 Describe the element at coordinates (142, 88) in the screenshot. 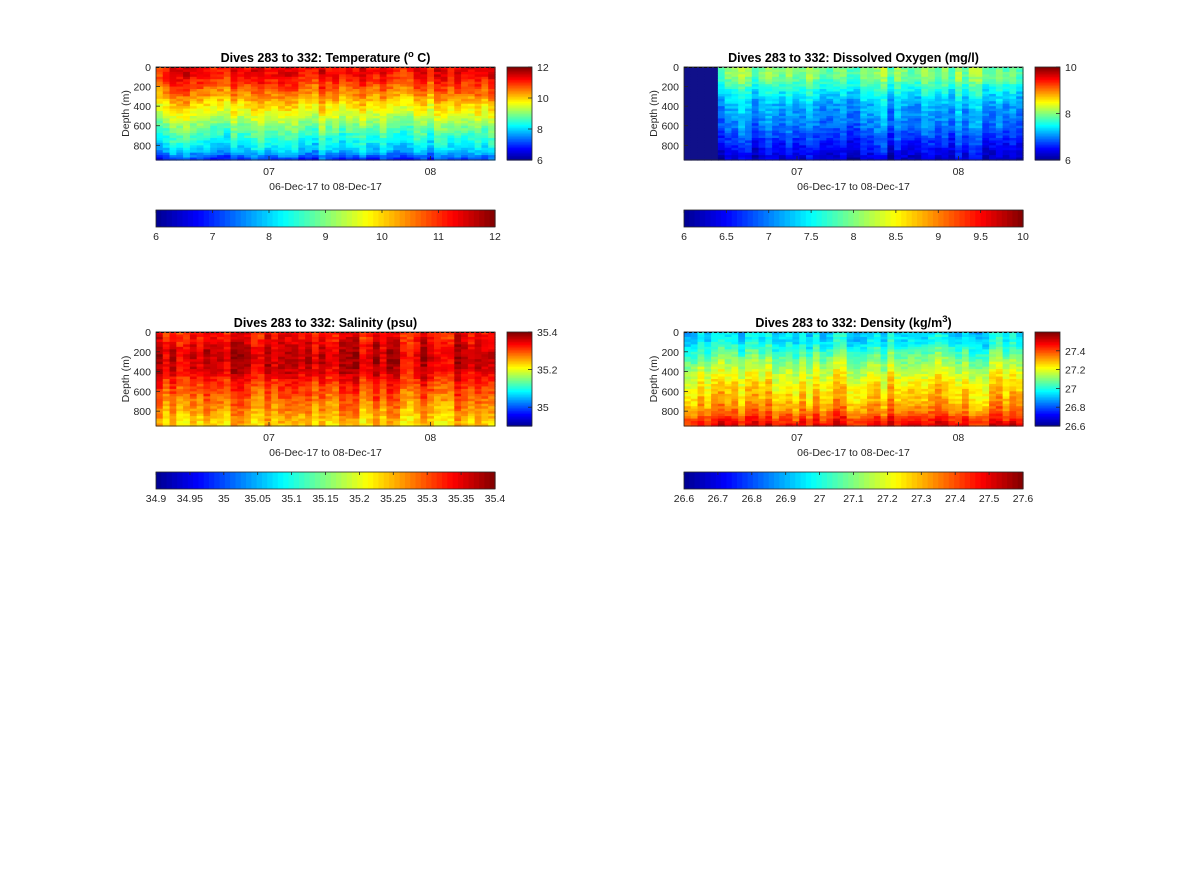

I see `y-tick-label: 200` at that location.